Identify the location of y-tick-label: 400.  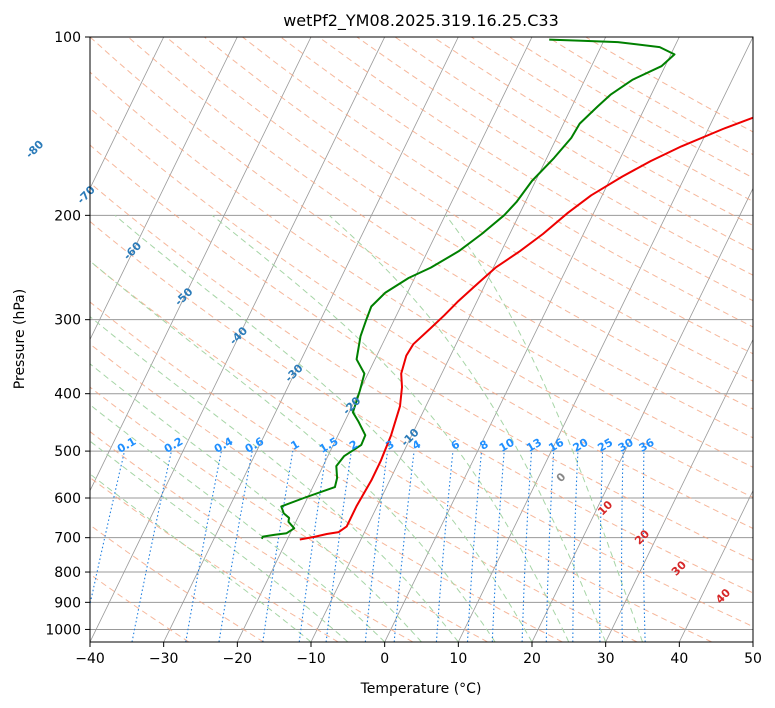
(67, 395).